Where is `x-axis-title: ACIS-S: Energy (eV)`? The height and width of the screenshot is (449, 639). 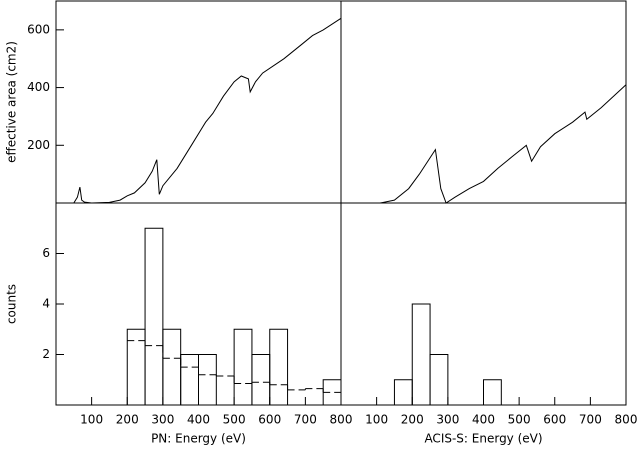
x-axis-title: ACIS-S: Energy (eV) is located at coordinates (483, 439).